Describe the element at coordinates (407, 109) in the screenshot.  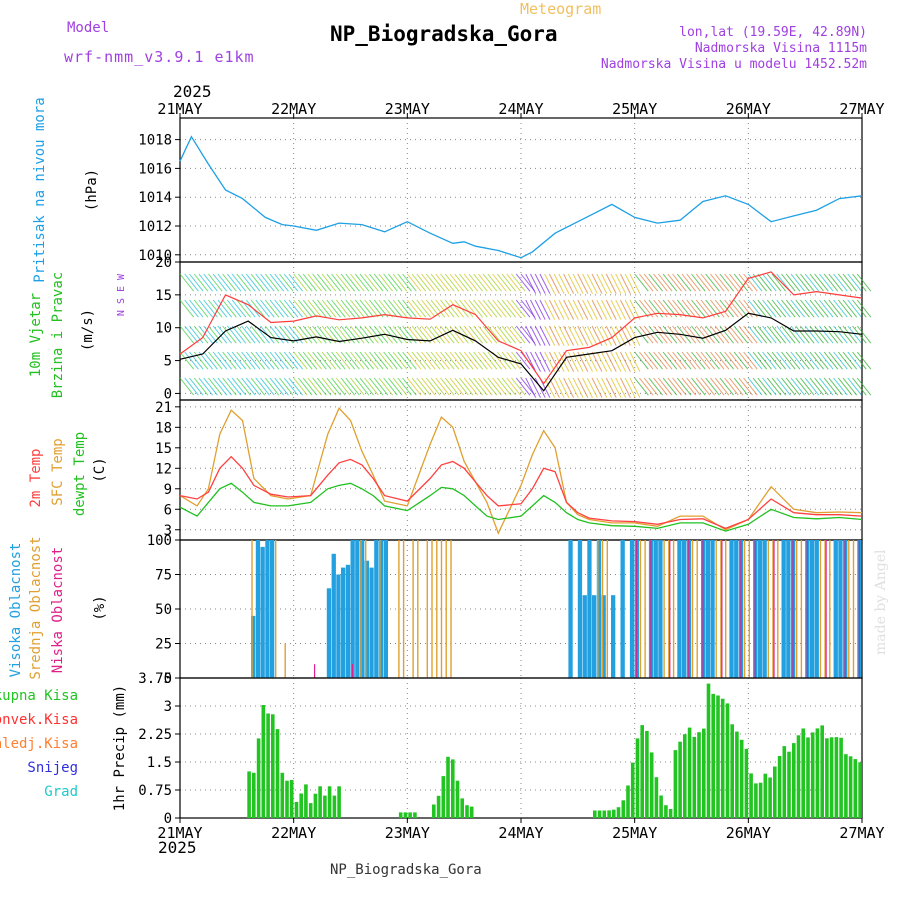
I see `top-xtick-label: 23MAY` at that location.